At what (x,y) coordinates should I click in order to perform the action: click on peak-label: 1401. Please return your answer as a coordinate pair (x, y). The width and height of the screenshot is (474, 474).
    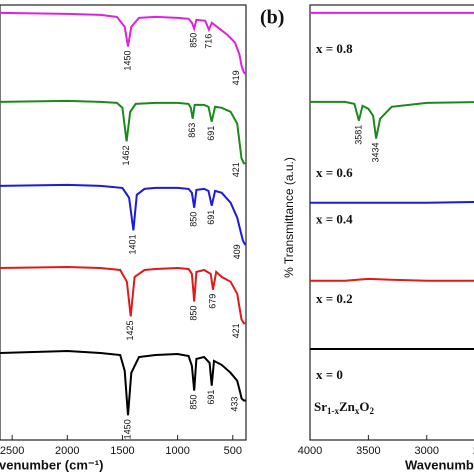
    Looking at the image, I should click on (133, 244).